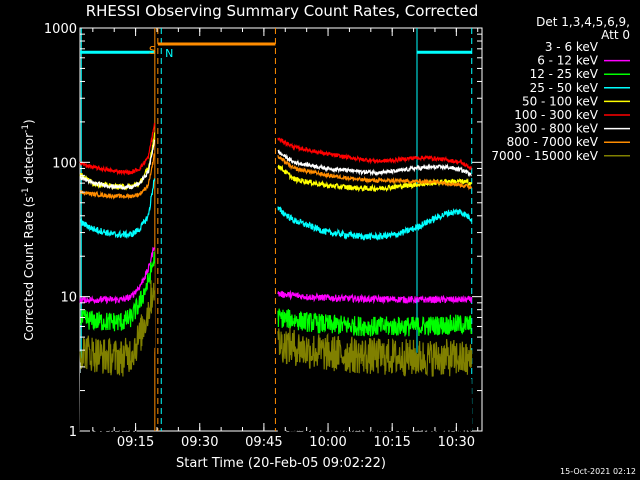 Image resolution: width=640 pixels, height=480 pixels. What do you see at coordinates (556, 129) in the screenshot?
I see `legend-label-300-800-kev: 300 - 800 keV` at bounding box center [556, 129].